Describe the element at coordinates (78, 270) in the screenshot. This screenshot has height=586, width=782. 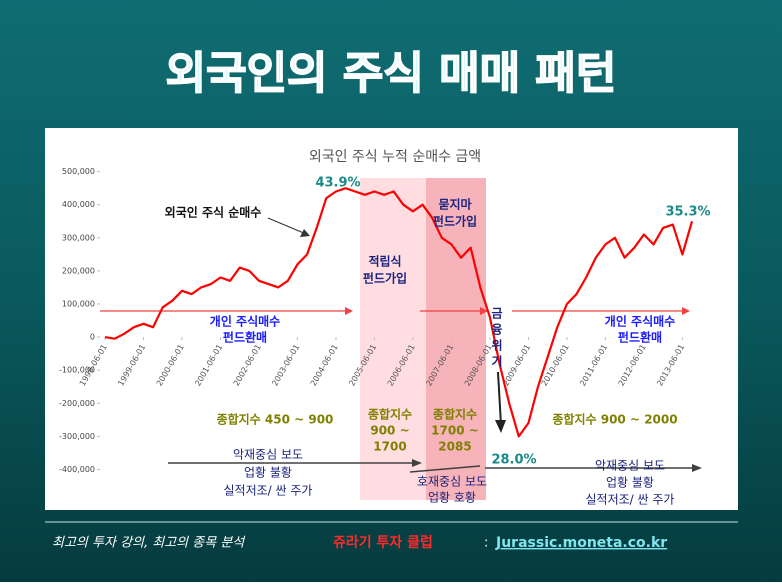
I see `y-tick-label: 200,000` at that location.